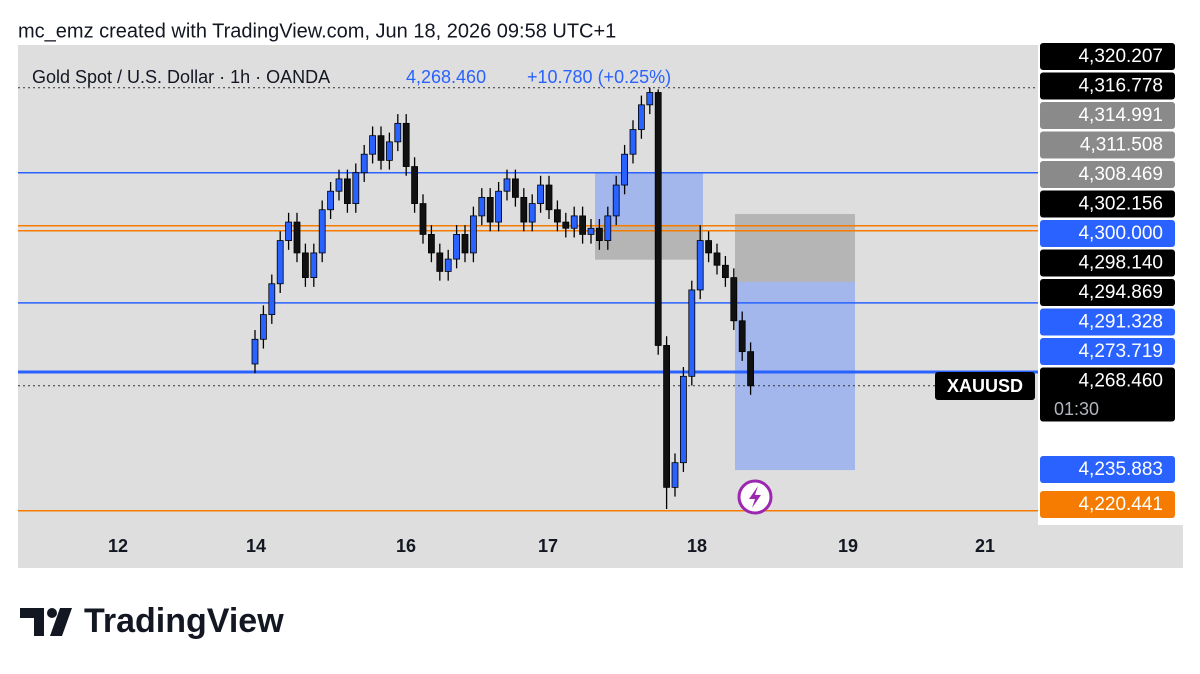 This screenshot has height=674, width=1200. What do you see at coordinates (697, 546) in the screenshot?
I see `x-tick-label: 18` at bounding box center [697, 546].